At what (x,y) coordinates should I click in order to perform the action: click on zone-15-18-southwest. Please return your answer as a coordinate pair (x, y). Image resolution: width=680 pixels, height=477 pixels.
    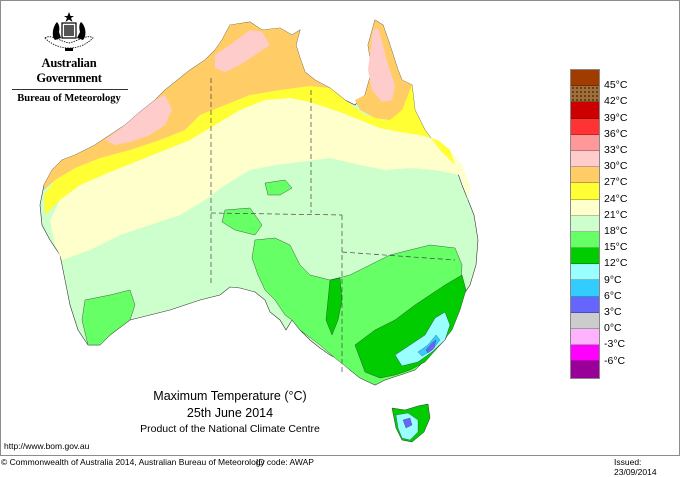
    Looking at the image, I should click on (108, 317).